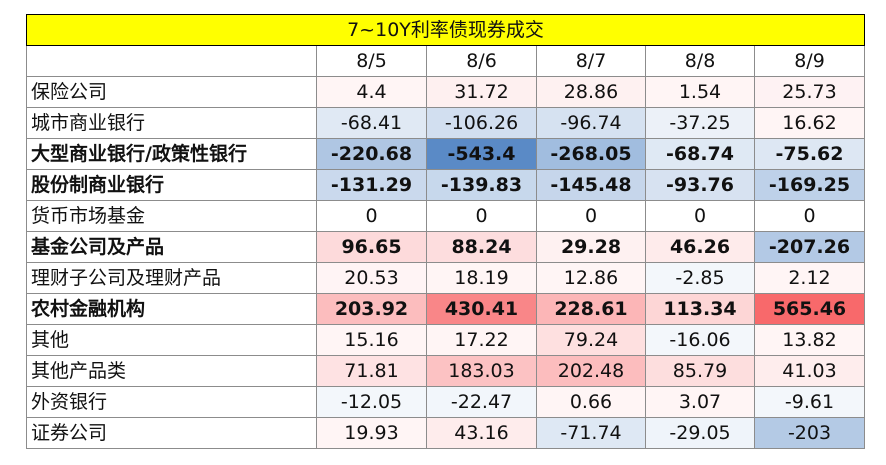 This screenshot has width=886, height=465. What do you see at coordinates (591, 402) in the screenshot?
I see `value-cell: 0.66` at bounding box center [591, 402].